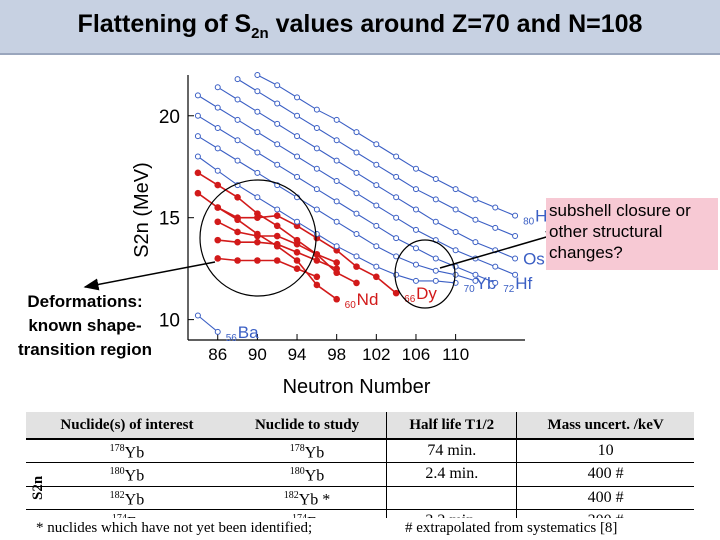 The width and height of the screenshot is (720, 540). I want to click on cell-nuclide-to-study: 178Yb, so click(307, 451).